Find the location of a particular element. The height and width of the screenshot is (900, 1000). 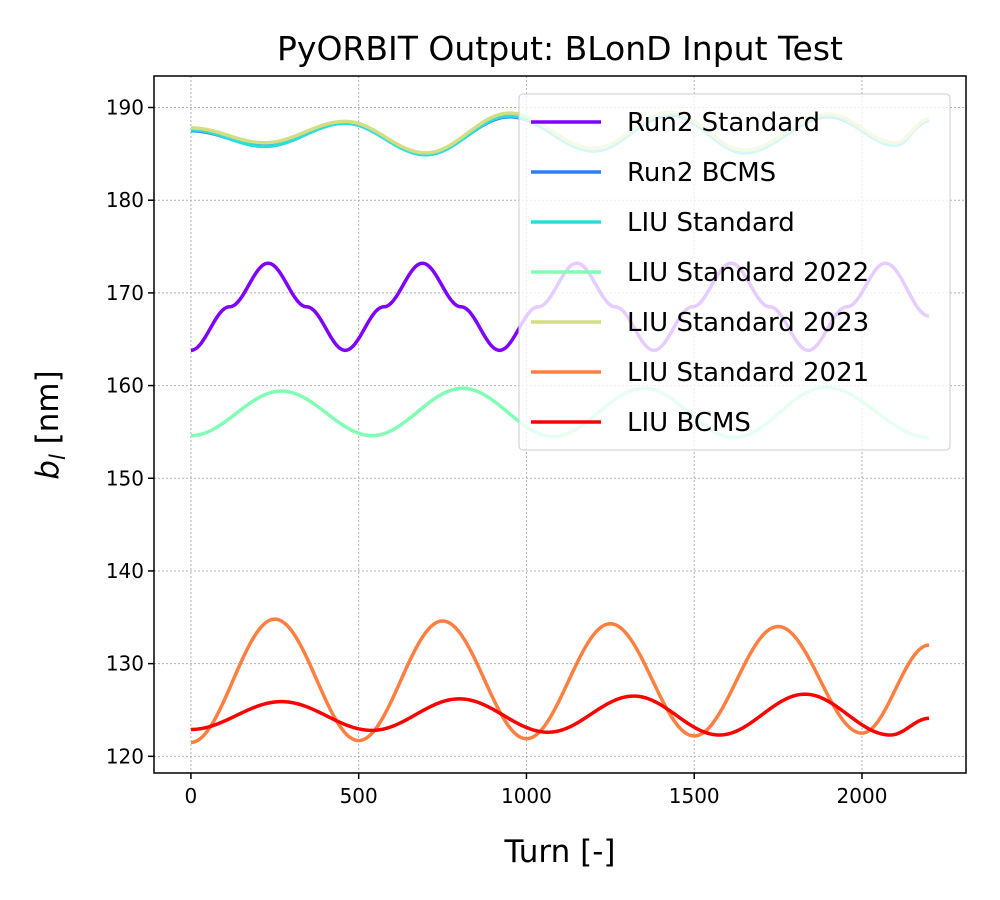

y-axis: 120 130 140 150 160 170 180 190 is located at coordinates (130, 432).